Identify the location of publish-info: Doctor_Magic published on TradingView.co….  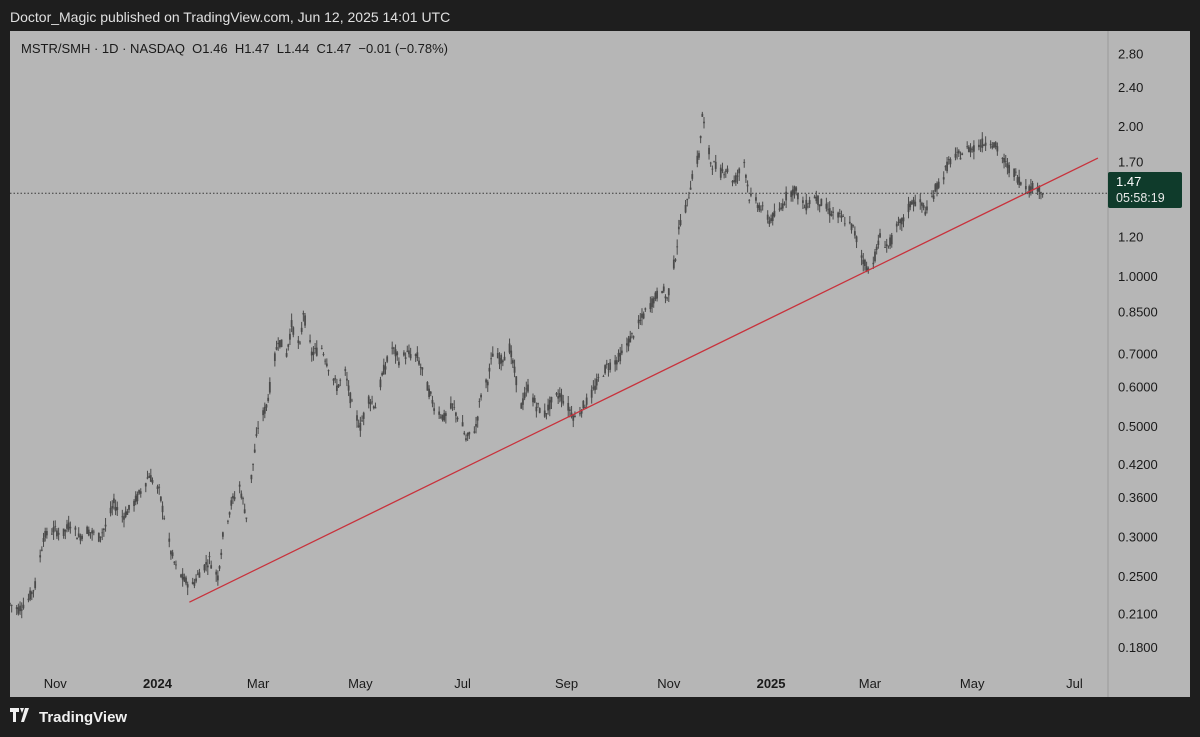
(230, 17).